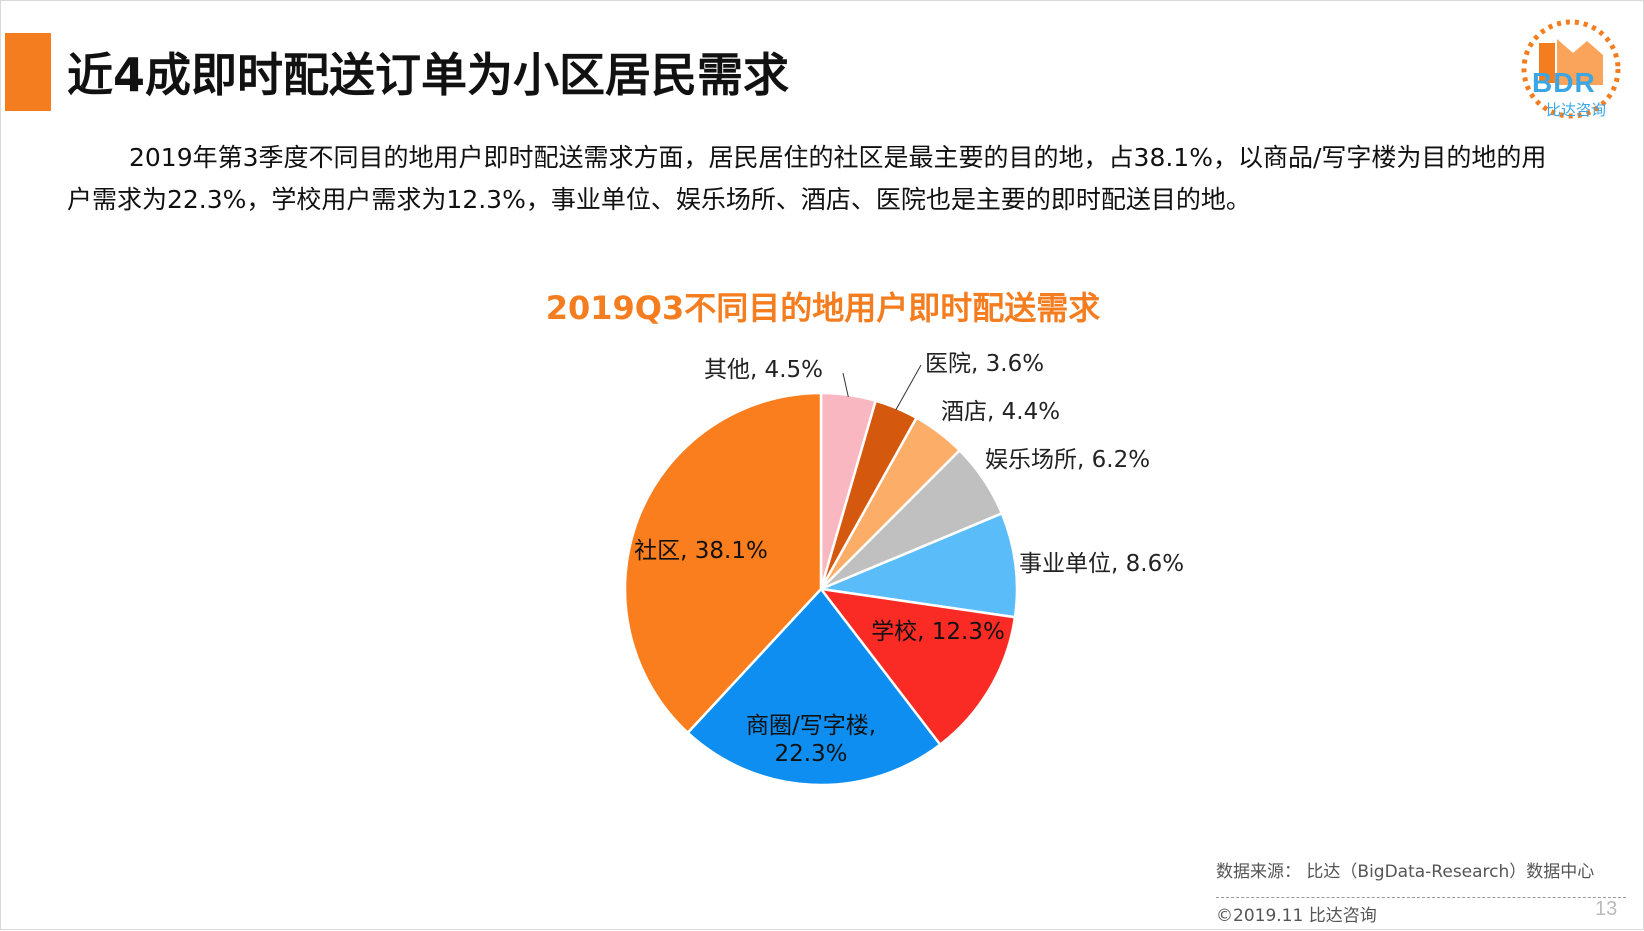 This screenshot has height=931, width=1644. What do you see at coordinates (1296, 916) in the screenshot?
I see `copyright: ©2019.11 比达咨询` at bounding box center [1296, 916].